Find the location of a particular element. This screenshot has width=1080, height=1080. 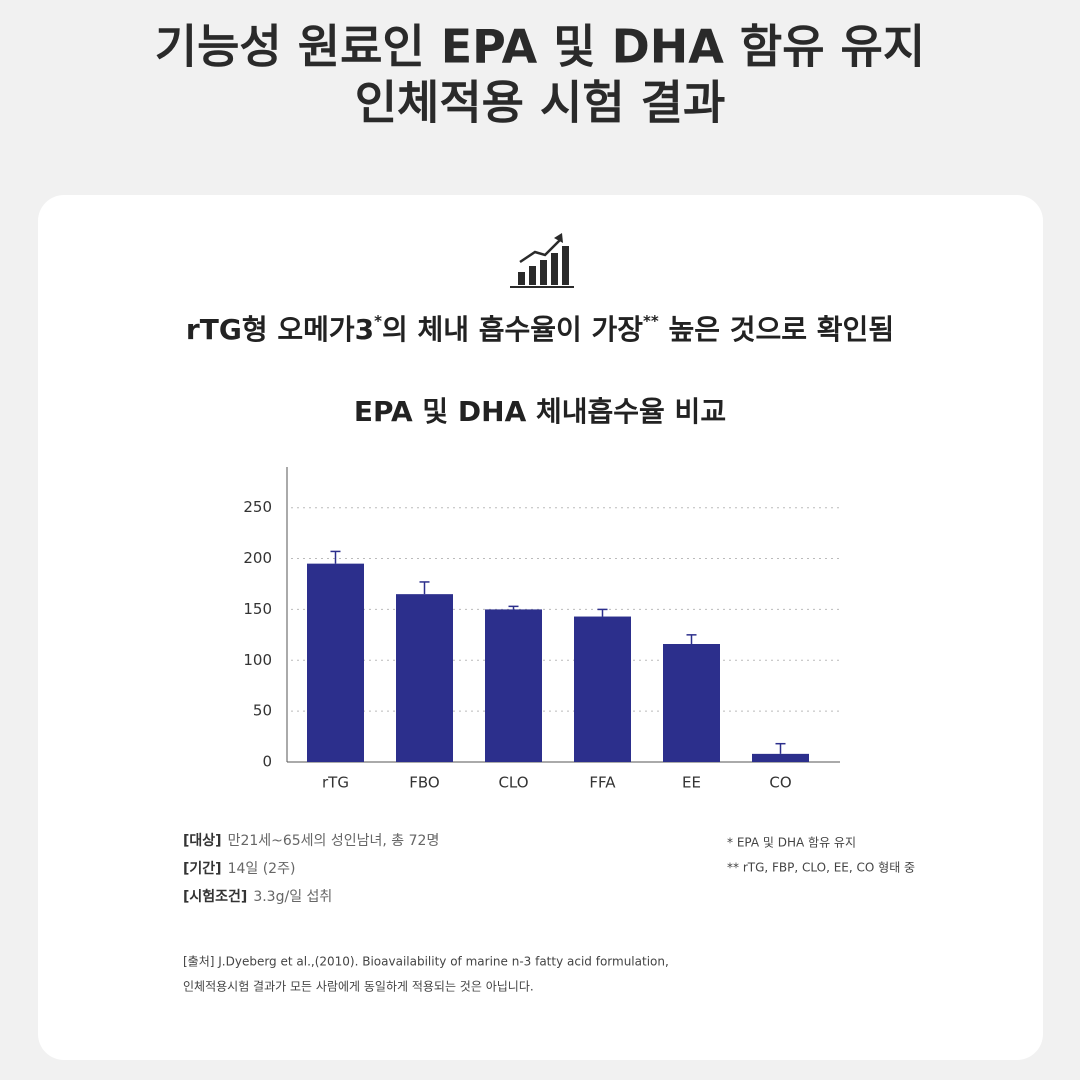

note-key: [기간] is located at coordinates (202, 868).